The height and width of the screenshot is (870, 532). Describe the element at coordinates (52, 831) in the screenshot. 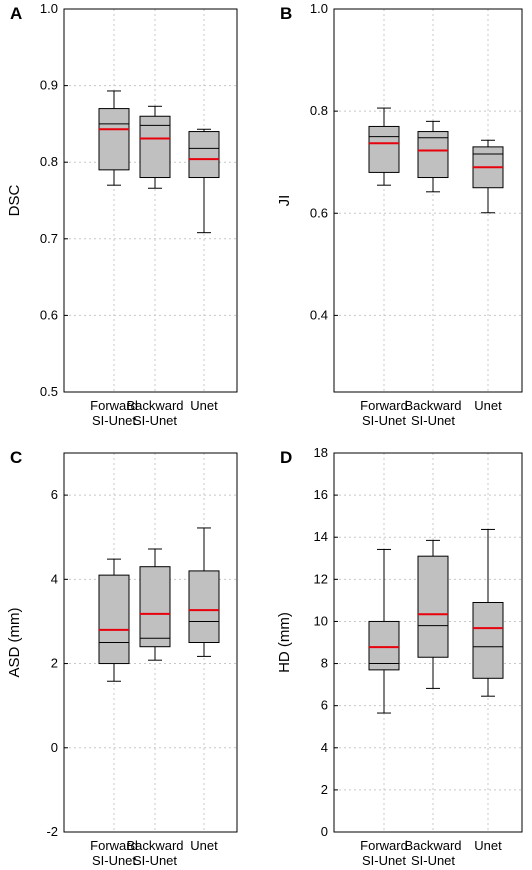

I see `y-tick-label: -2` at that location.